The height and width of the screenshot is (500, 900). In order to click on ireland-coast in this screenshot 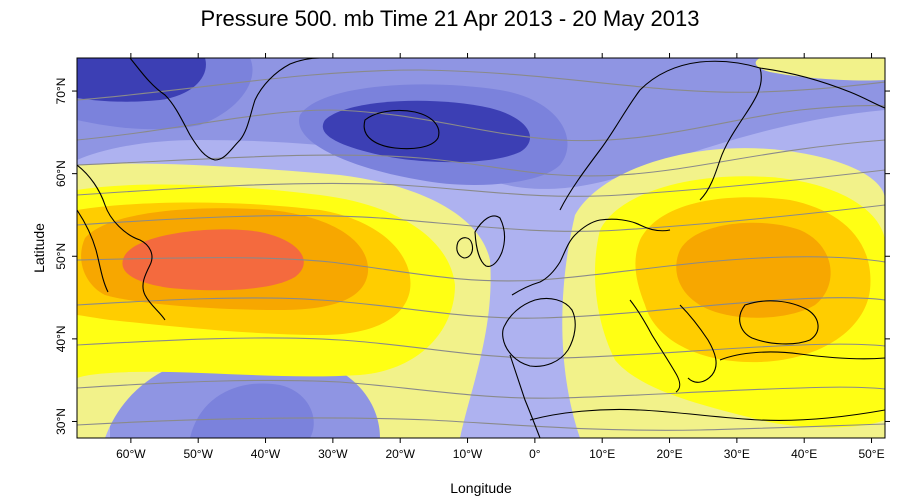, I will do `click(465, 248)`.